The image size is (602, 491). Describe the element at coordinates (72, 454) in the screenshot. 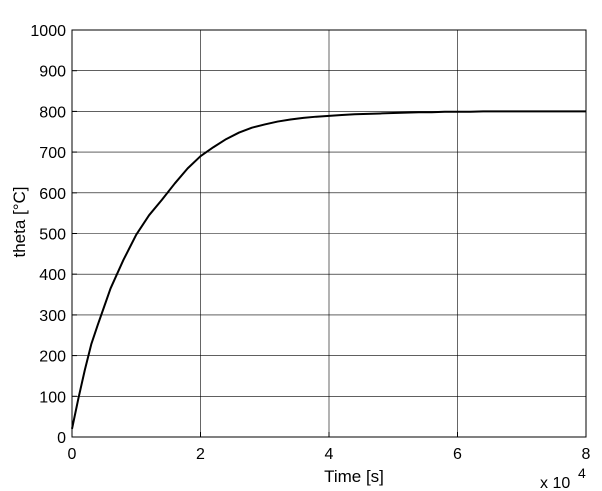

I see `x-tick-label: 0` at that location.